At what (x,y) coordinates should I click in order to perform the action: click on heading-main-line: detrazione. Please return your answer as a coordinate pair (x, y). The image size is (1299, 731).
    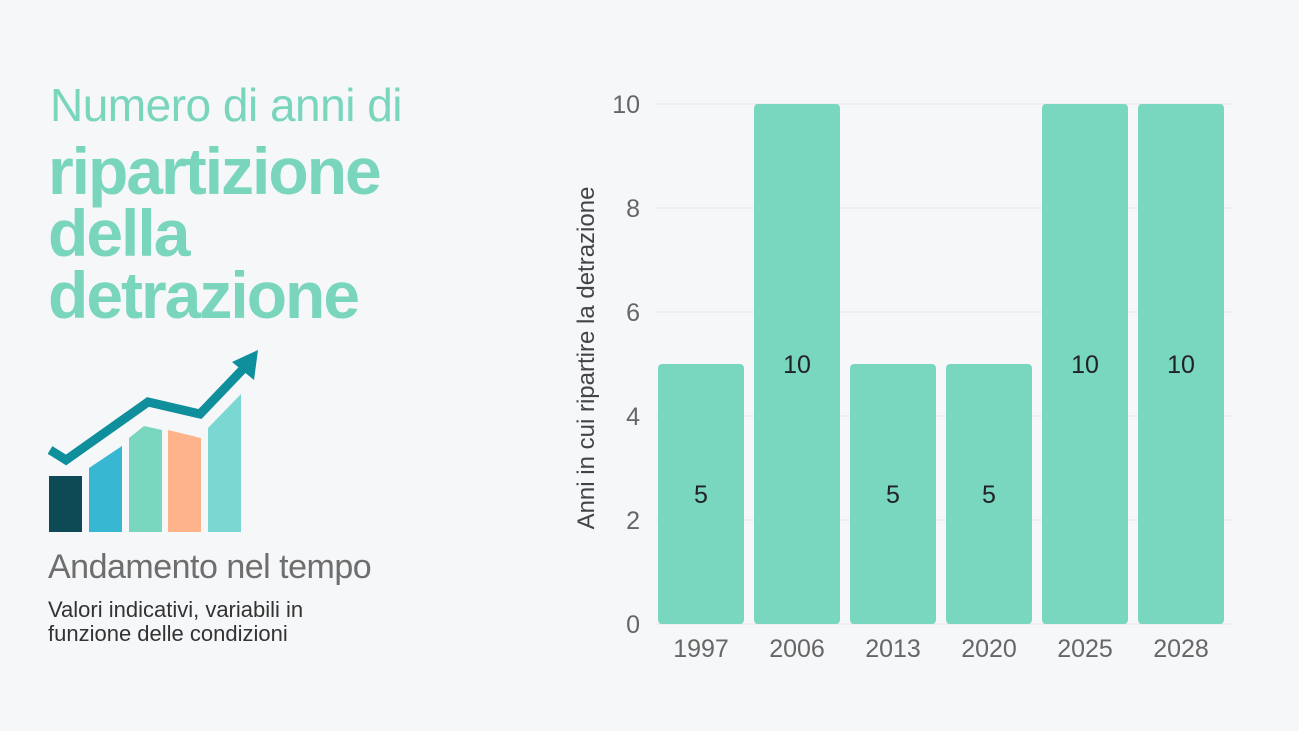
    Looking at the image, I should click on (204, 295).